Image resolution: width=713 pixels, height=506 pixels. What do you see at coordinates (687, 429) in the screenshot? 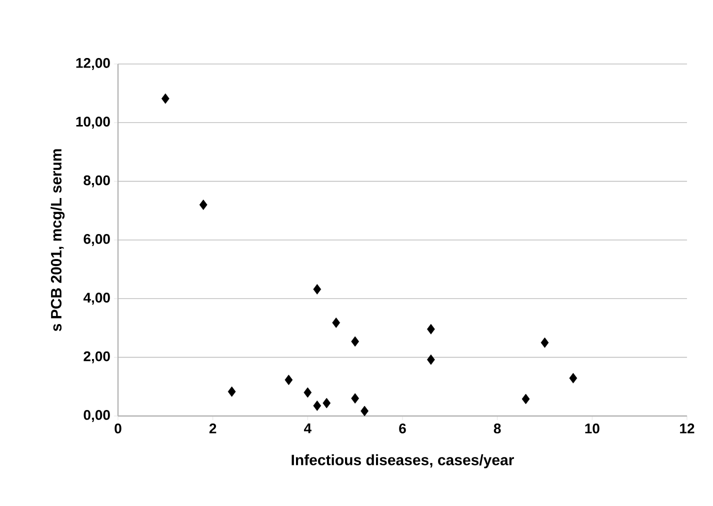
I see `x-tick-label: 12` at bounding box center [687, 429].